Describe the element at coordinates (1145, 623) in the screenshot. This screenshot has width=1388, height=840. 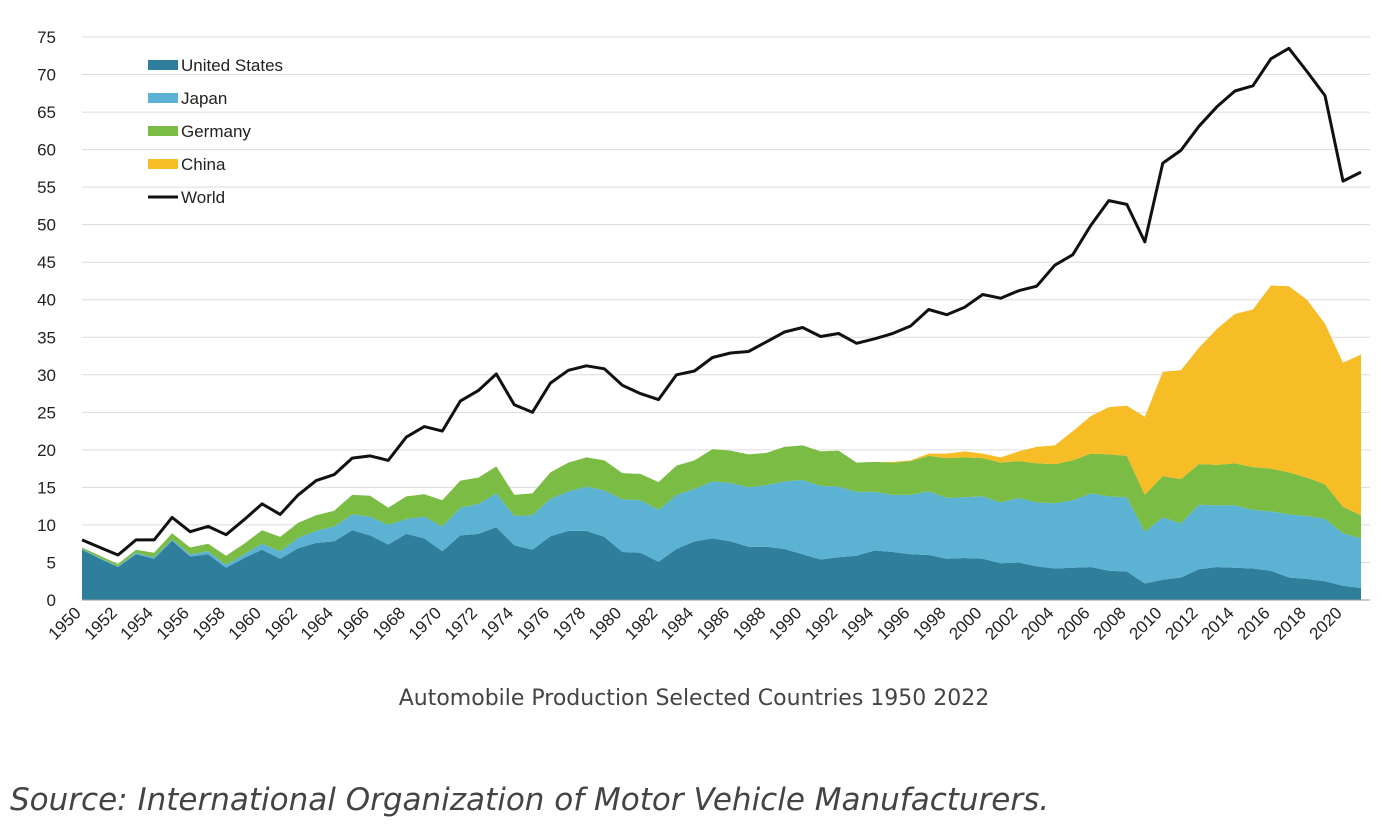
I see `x-tick-label: 2010` at that location.